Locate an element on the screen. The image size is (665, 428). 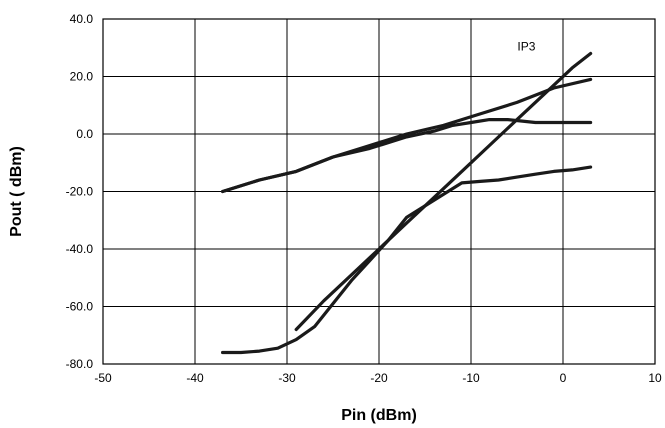
x-tick-label: 10 is located at coordinates (655, 378).